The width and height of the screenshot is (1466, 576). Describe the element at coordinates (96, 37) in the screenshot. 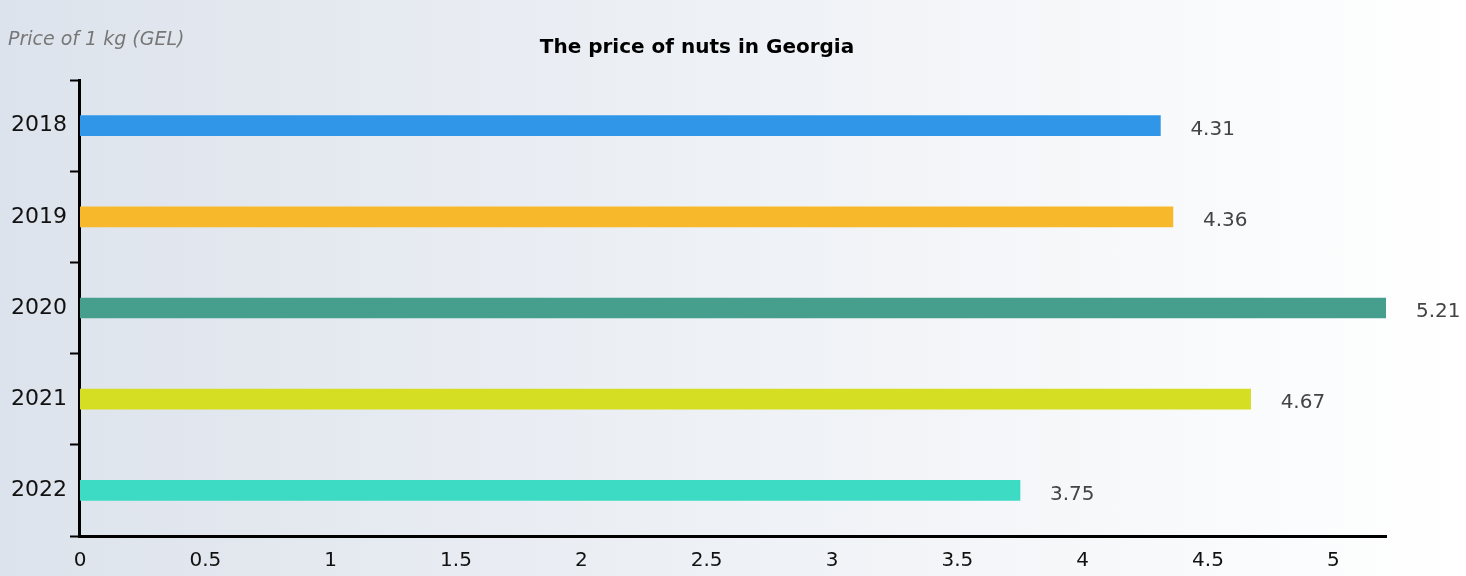

I see `text: Price of 1 kg (GEL)` at that location.